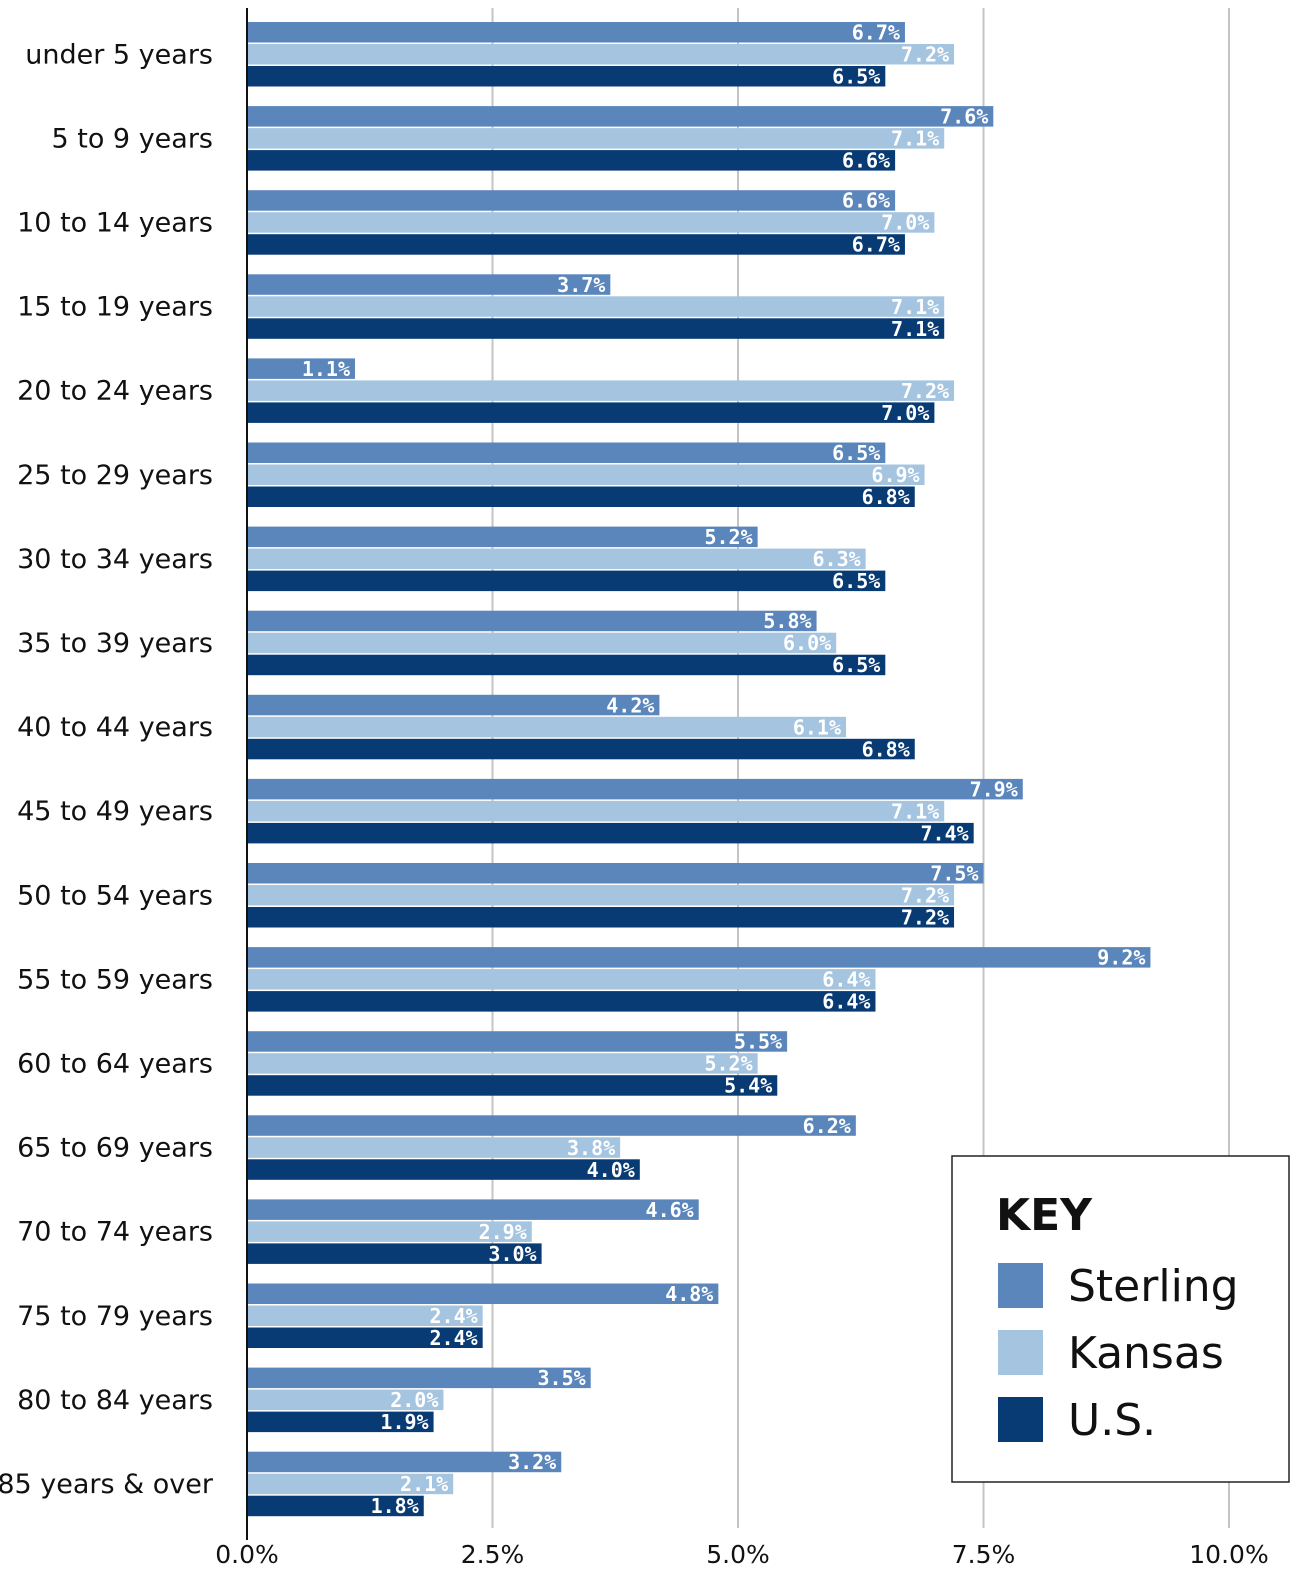 The width and height of the screenshot is (1312, 1590). I want to click on category-label: 60 to 64 years, so click(115, 1063).